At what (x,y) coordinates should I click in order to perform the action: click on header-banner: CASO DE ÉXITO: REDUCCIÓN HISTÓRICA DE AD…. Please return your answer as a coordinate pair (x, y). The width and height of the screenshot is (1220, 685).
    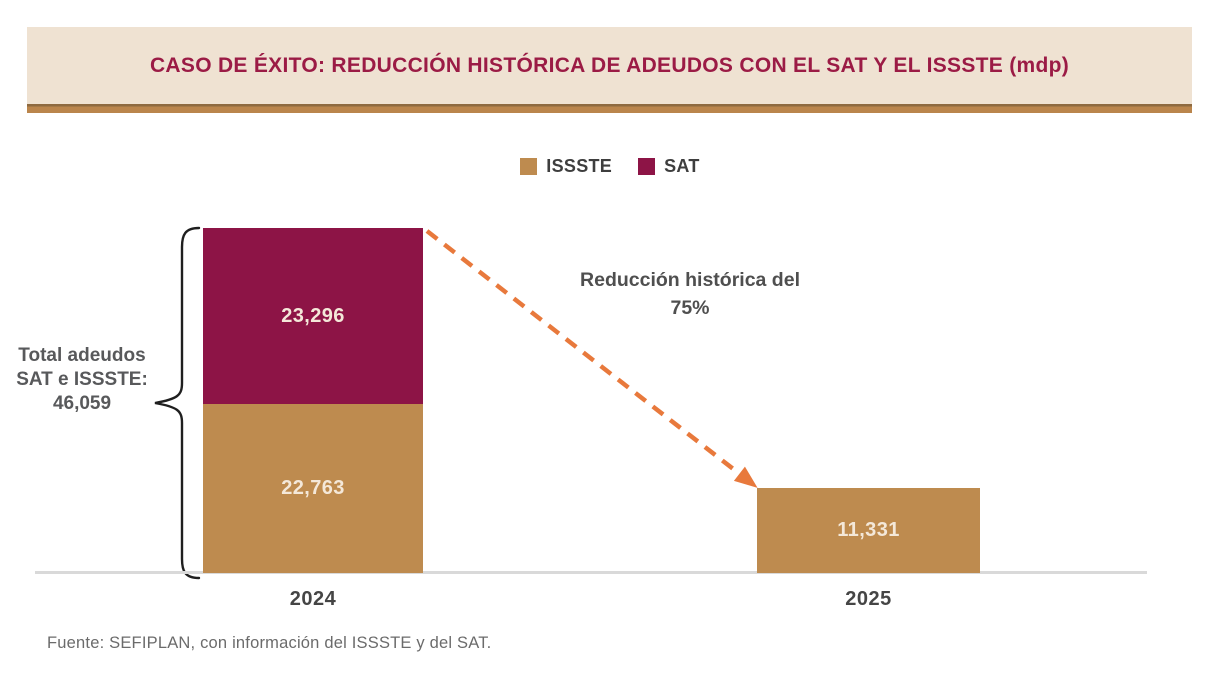
    Looking at the image, I should click on (609, 65).